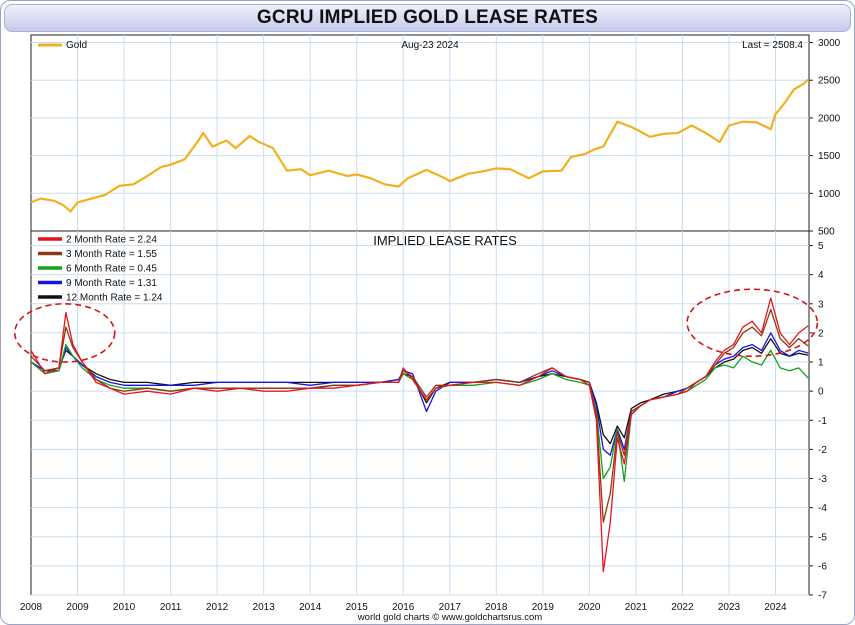 This screenshot has height=625, width=855. I want to click on x-tick-label: 2022, so click(682, 607).